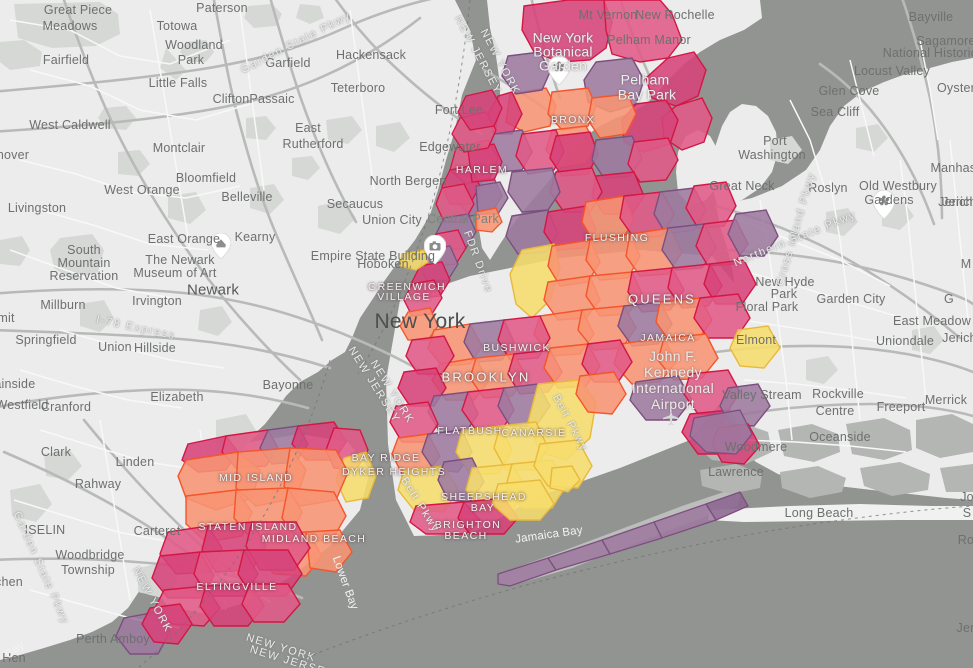 Image resolution: width=973 pixels, height=668 pixels. I want to click on landmass-long-beach, so click(840, 513).